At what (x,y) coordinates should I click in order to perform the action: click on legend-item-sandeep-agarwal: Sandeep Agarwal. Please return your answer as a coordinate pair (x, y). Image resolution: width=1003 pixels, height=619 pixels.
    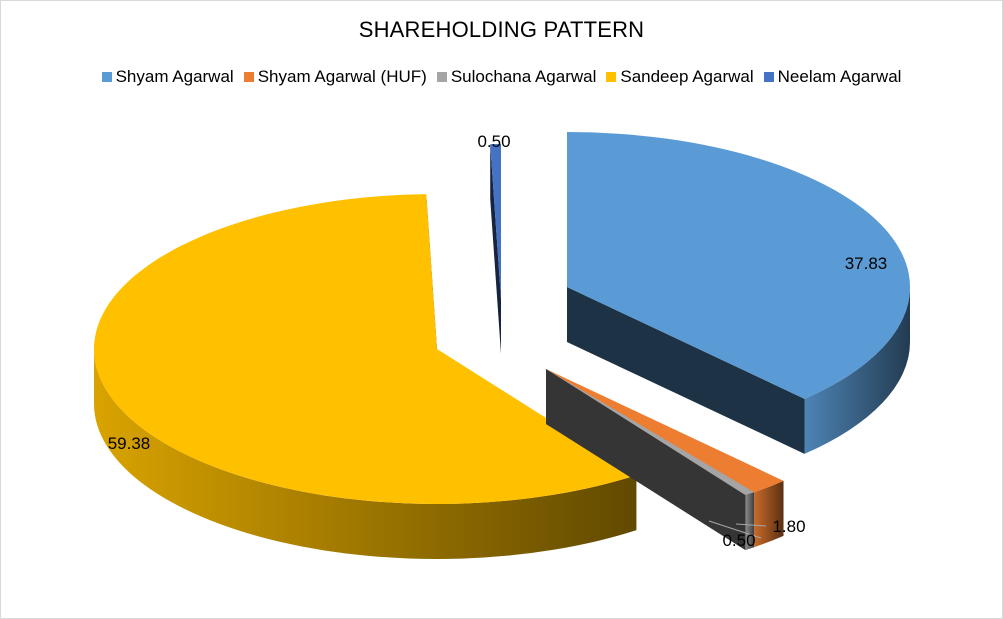
    Looking at the image, I should click on (680, 77).